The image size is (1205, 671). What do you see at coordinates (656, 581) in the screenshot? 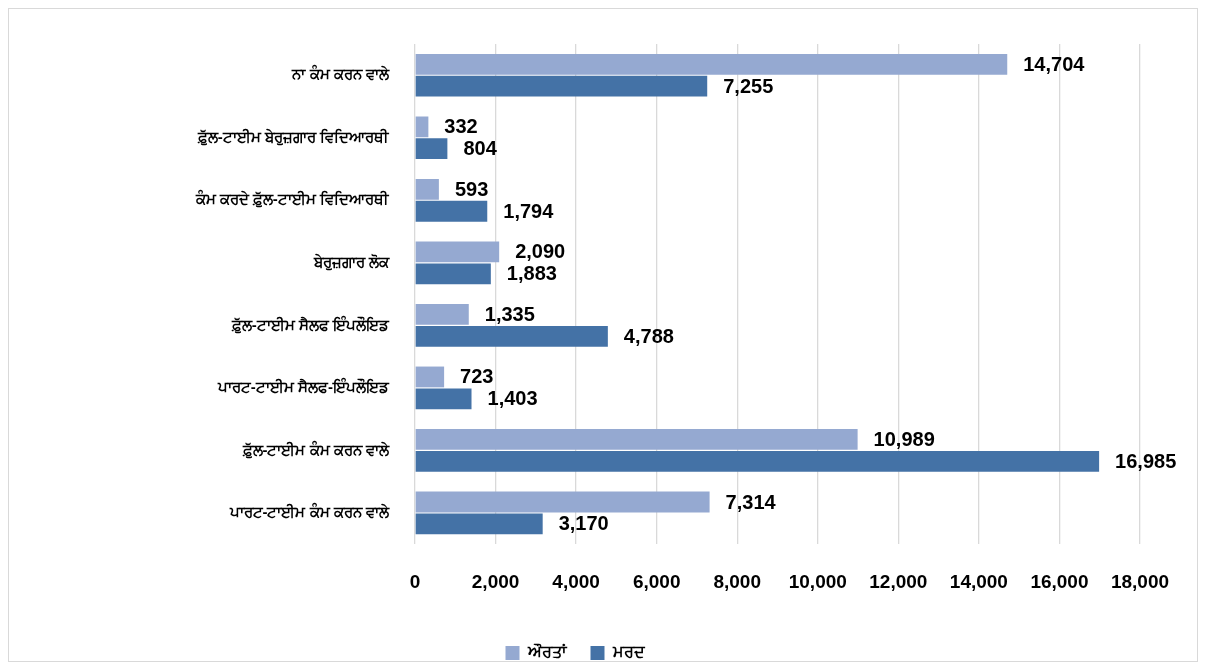
I see `x-tick-label: 6,000` at bounding box center [656, 581].